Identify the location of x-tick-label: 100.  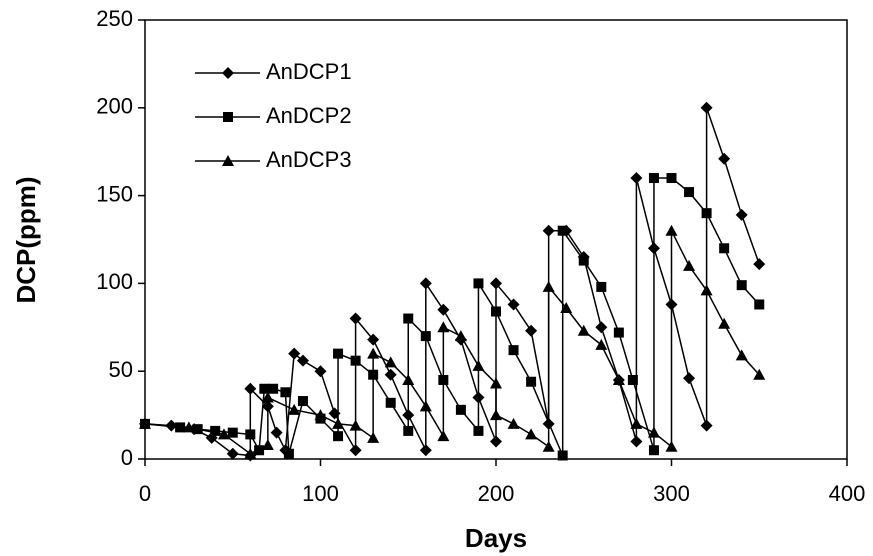
(320, 493).